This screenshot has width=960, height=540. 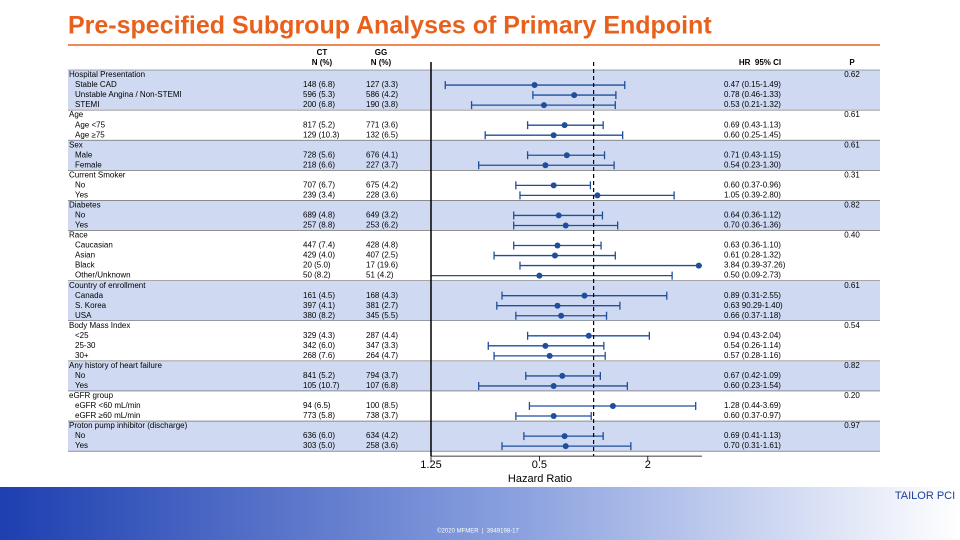 What do you see at coordinates (752, 94) in the screenshot?
I see `hr-label: 0.78 (0.46-1.33)` at bounding box center [752, 94].